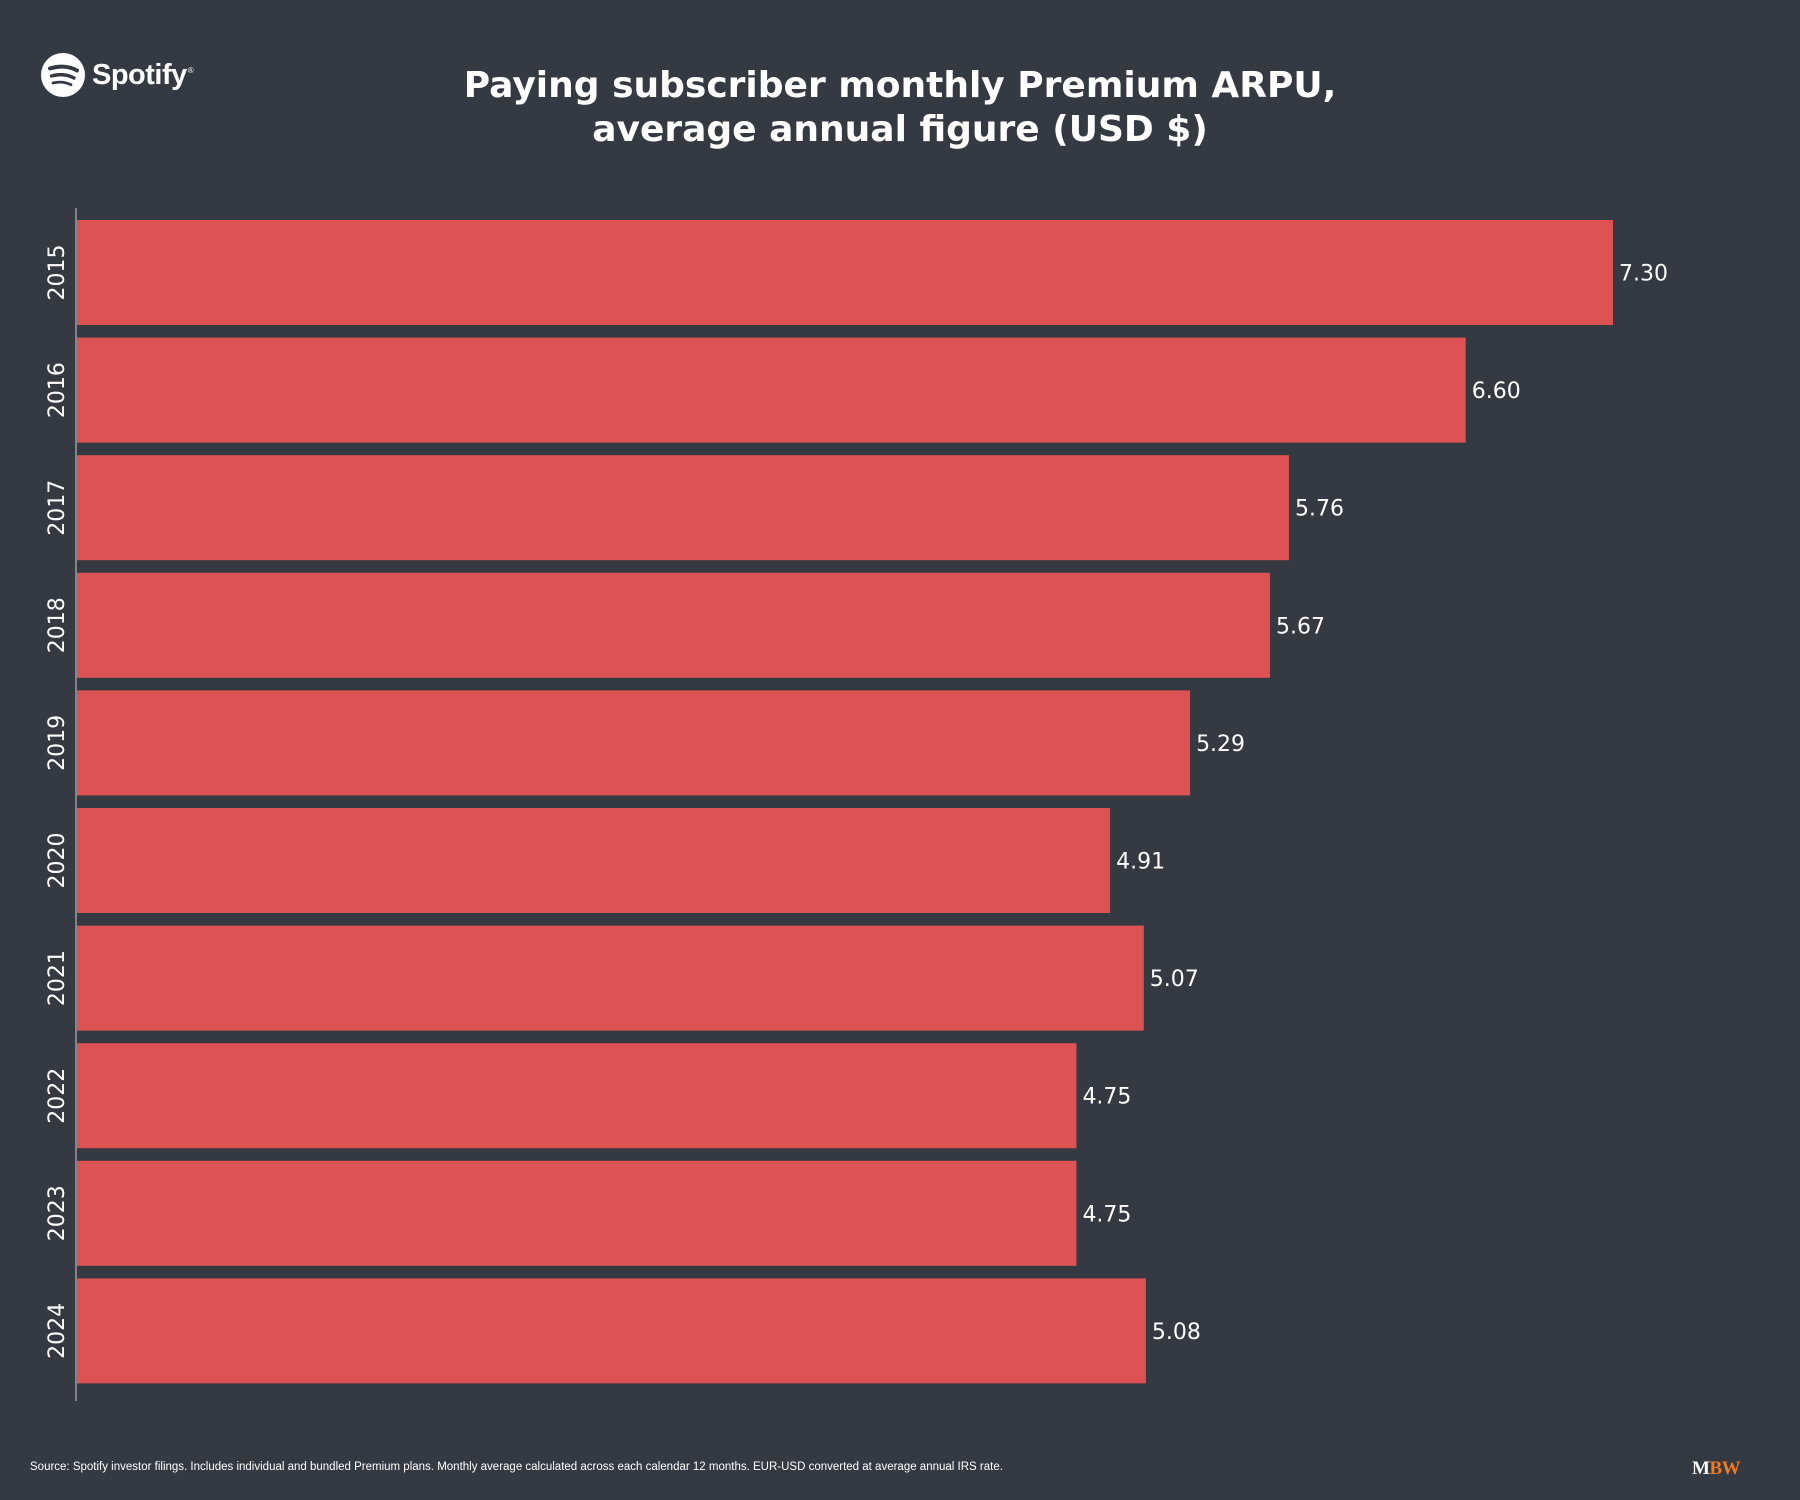 This screenshot has height=1500, width=1800. What do you see at coordinates (190, 70) in the screenshot?
I see `registered-mark: ®` at bounding box center [190, 70].